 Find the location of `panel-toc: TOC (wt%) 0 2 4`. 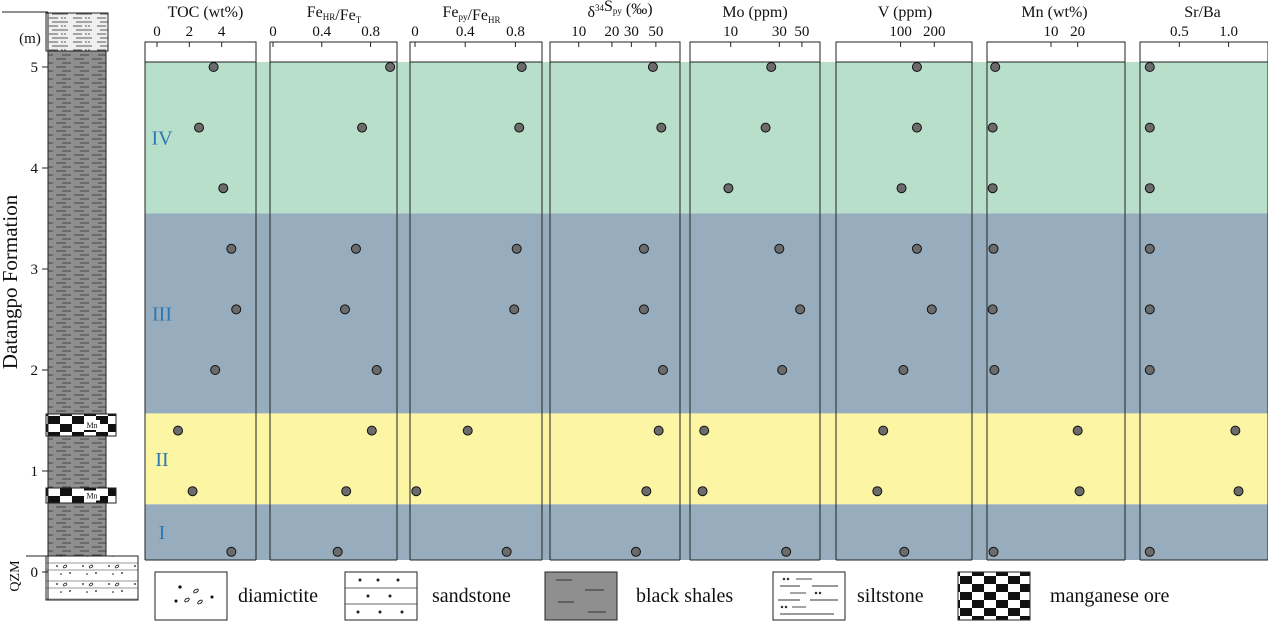

panel-toc: TOC (wt%) 0 2 4 is located at coordinates (200, 282).